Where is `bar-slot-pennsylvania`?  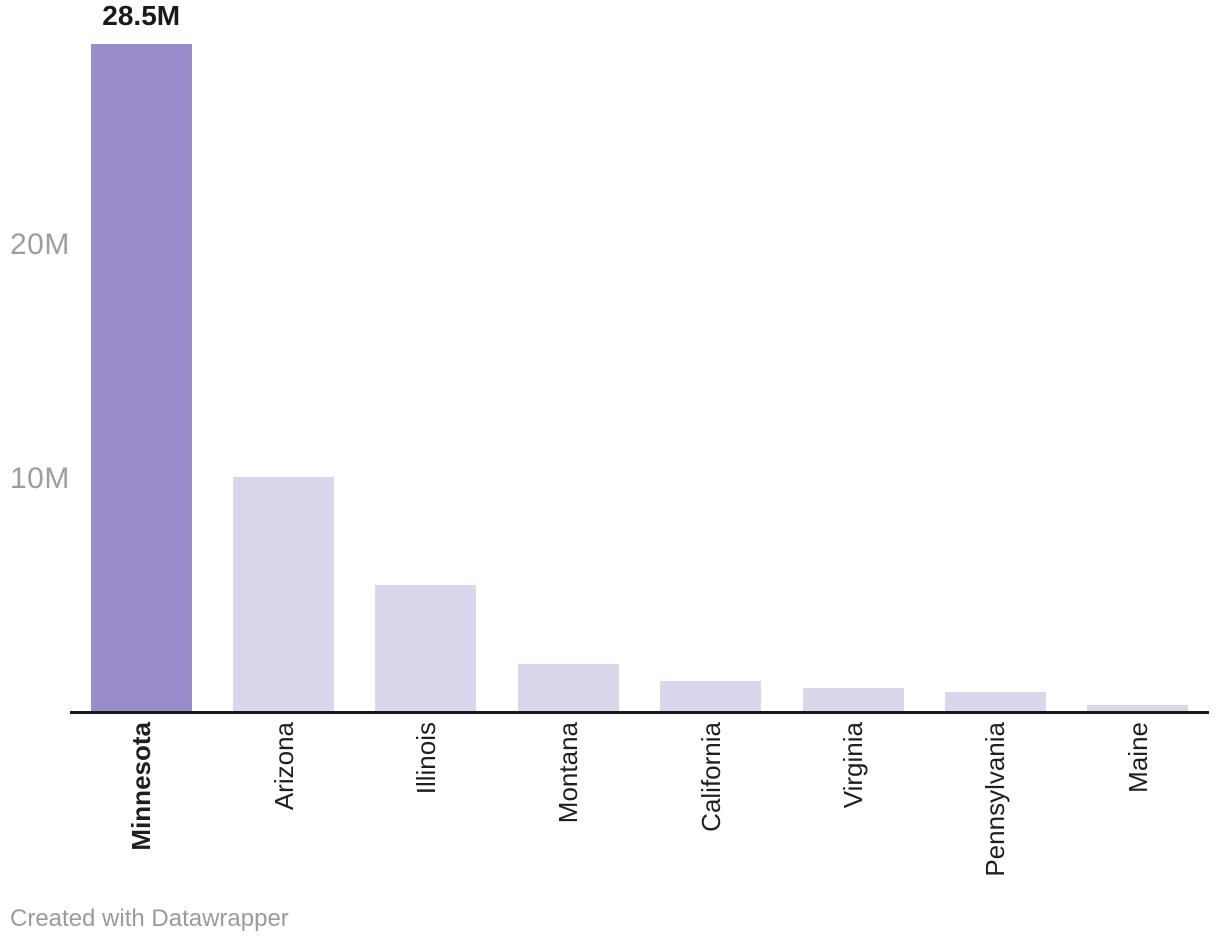
bar-slot-pennsylvania is located at coordinates (995, 355).